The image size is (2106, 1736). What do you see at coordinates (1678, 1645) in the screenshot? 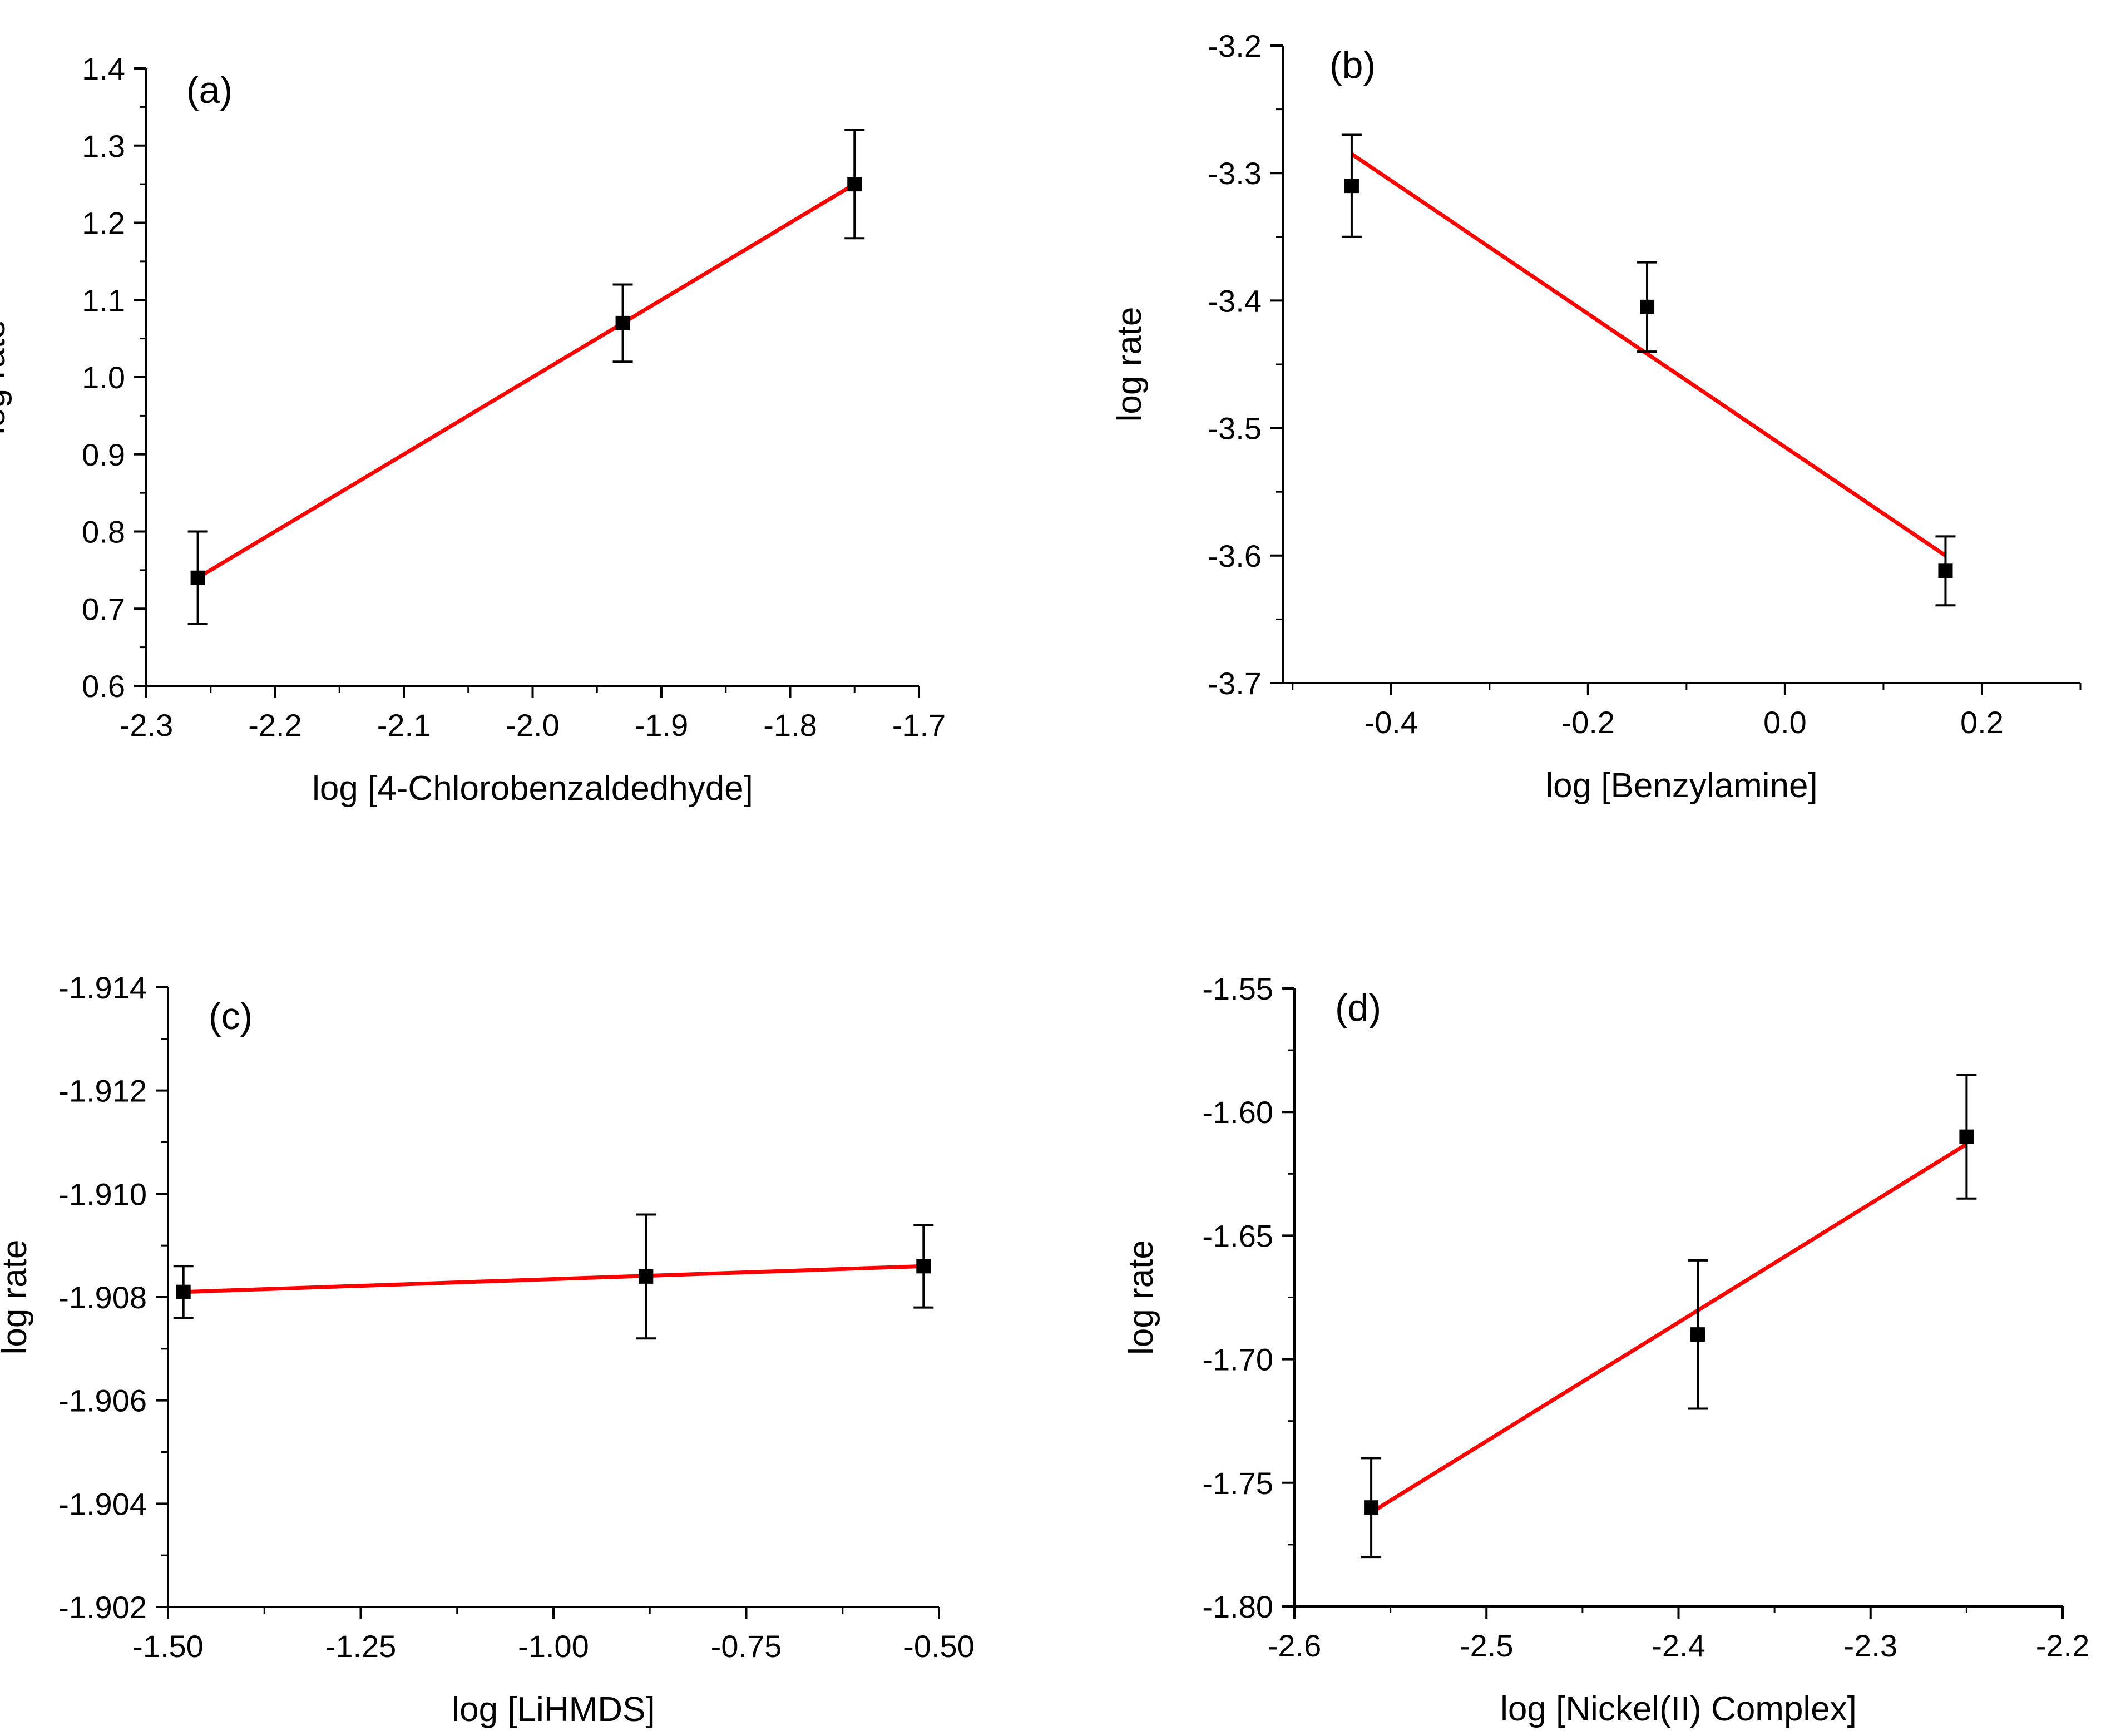
I see `x-tick-label: -2.4` at bounding box center [1678, 1645].